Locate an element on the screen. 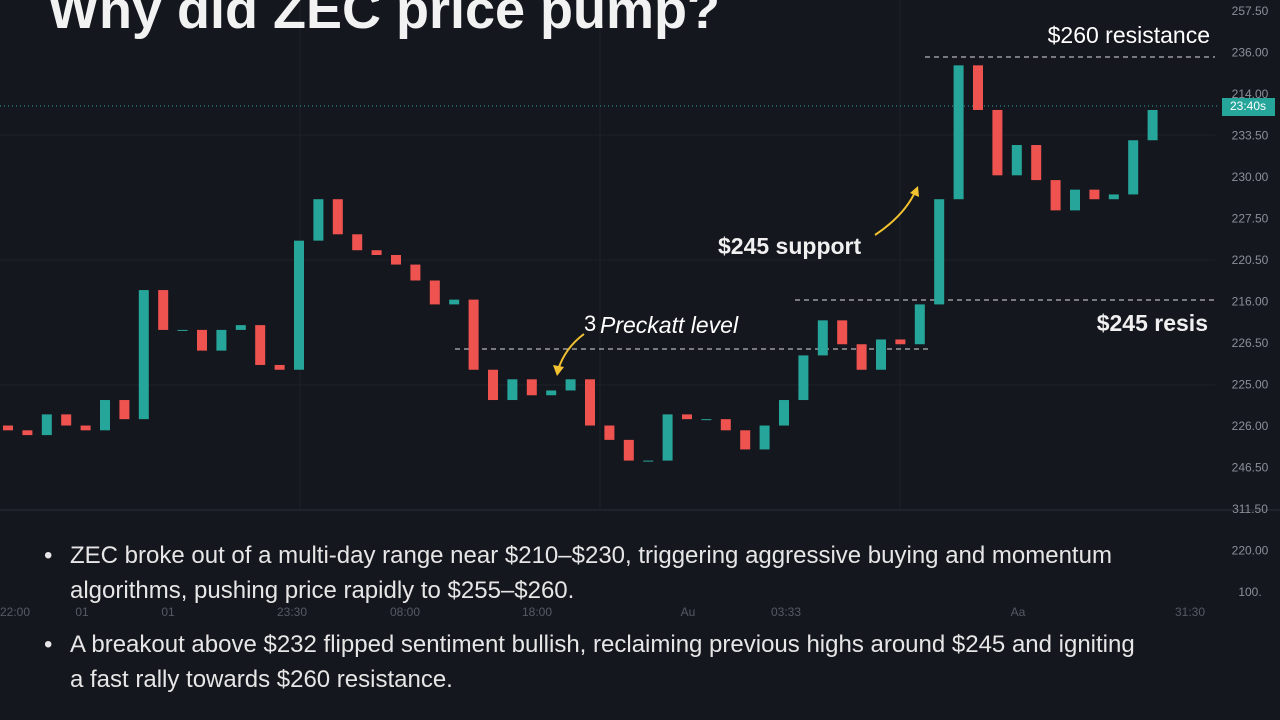 This screenshot has width=1280, height=720. axis-label: 100. is located at coordinates (1249, 592).